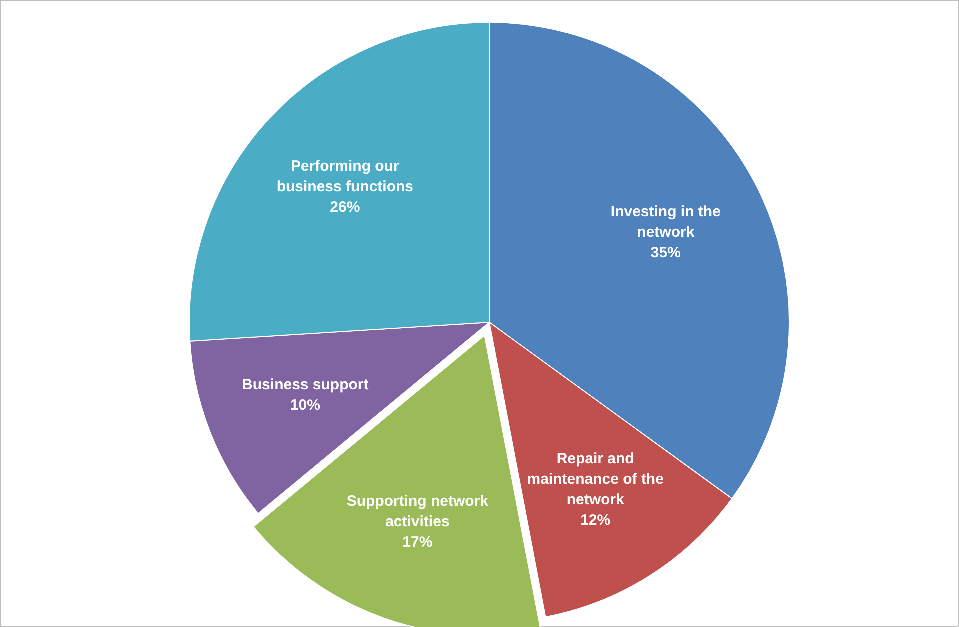 The image size is (959, 627). What do you see at coordinates (595, 479) in the screenshot?
I see `slice-label: Repair and maintenance of the network` at bounding box center [595, 479].